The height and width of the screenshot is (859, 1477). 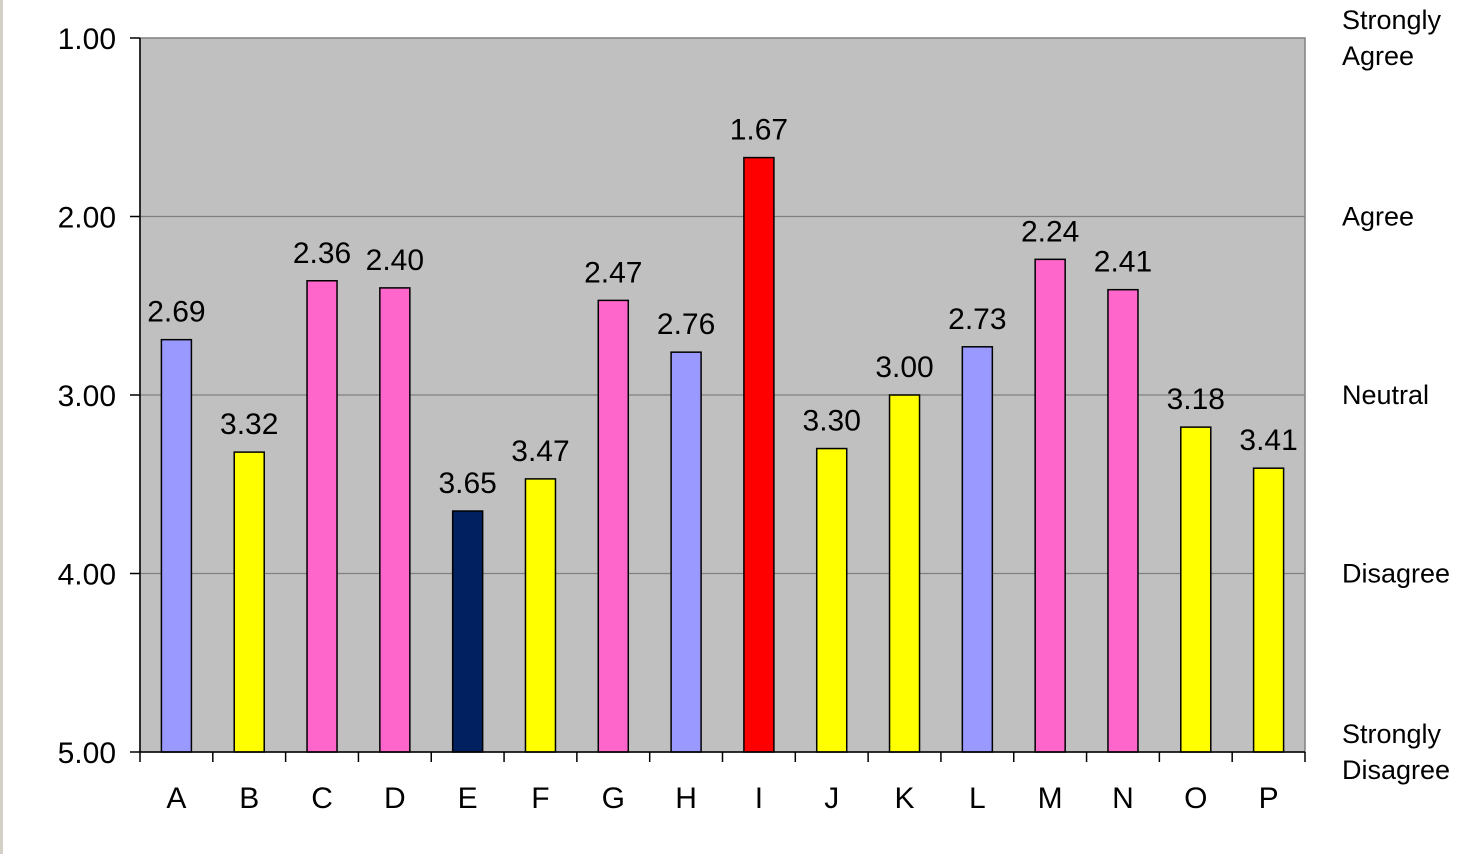 I want to click on bar-L, so click(x=977, y=549).